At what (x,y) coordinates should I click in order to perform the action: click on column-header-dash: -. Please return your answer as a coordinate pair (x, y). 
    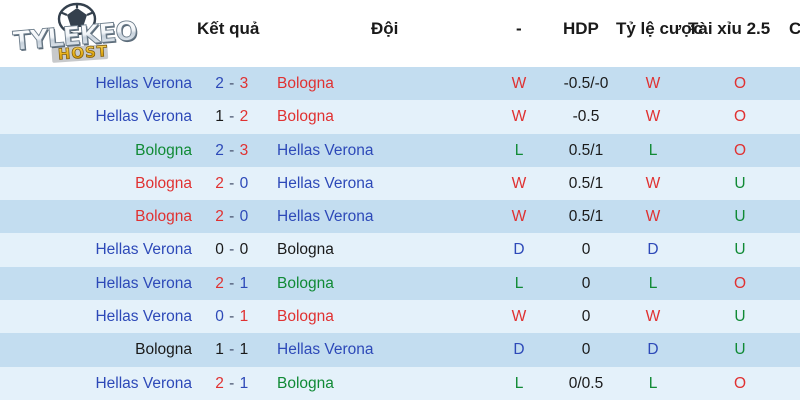
    Looking at the image, I should click on (519, 28).